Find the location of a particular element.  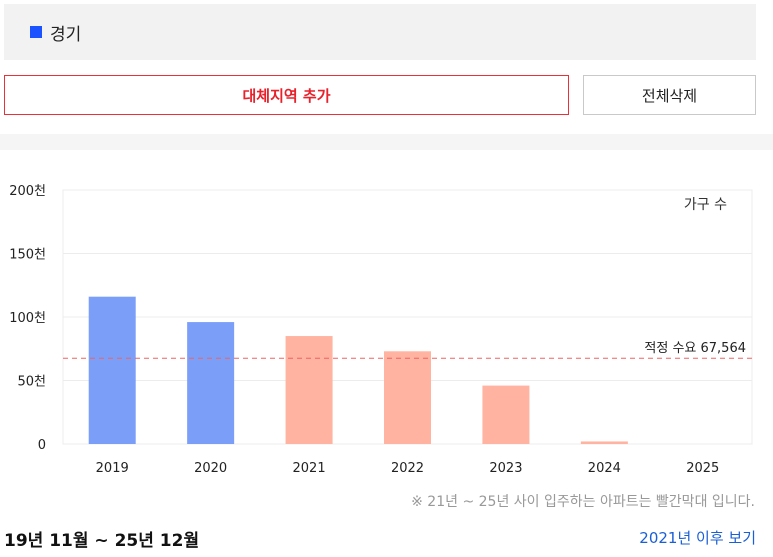

x-tick-label: 2021 is located at coordinates (309, 468).